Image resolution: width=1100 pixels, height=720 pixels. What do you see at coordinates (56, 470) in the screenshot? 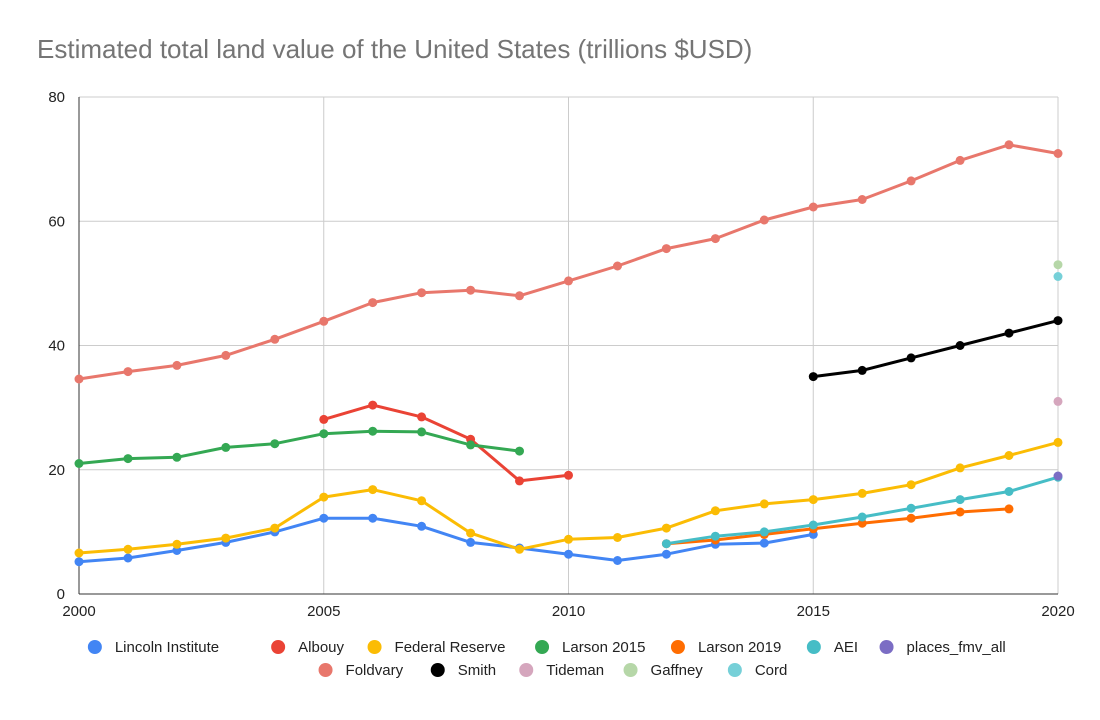
I see `y-tick-label: 20` at bounding box center [56, 470].